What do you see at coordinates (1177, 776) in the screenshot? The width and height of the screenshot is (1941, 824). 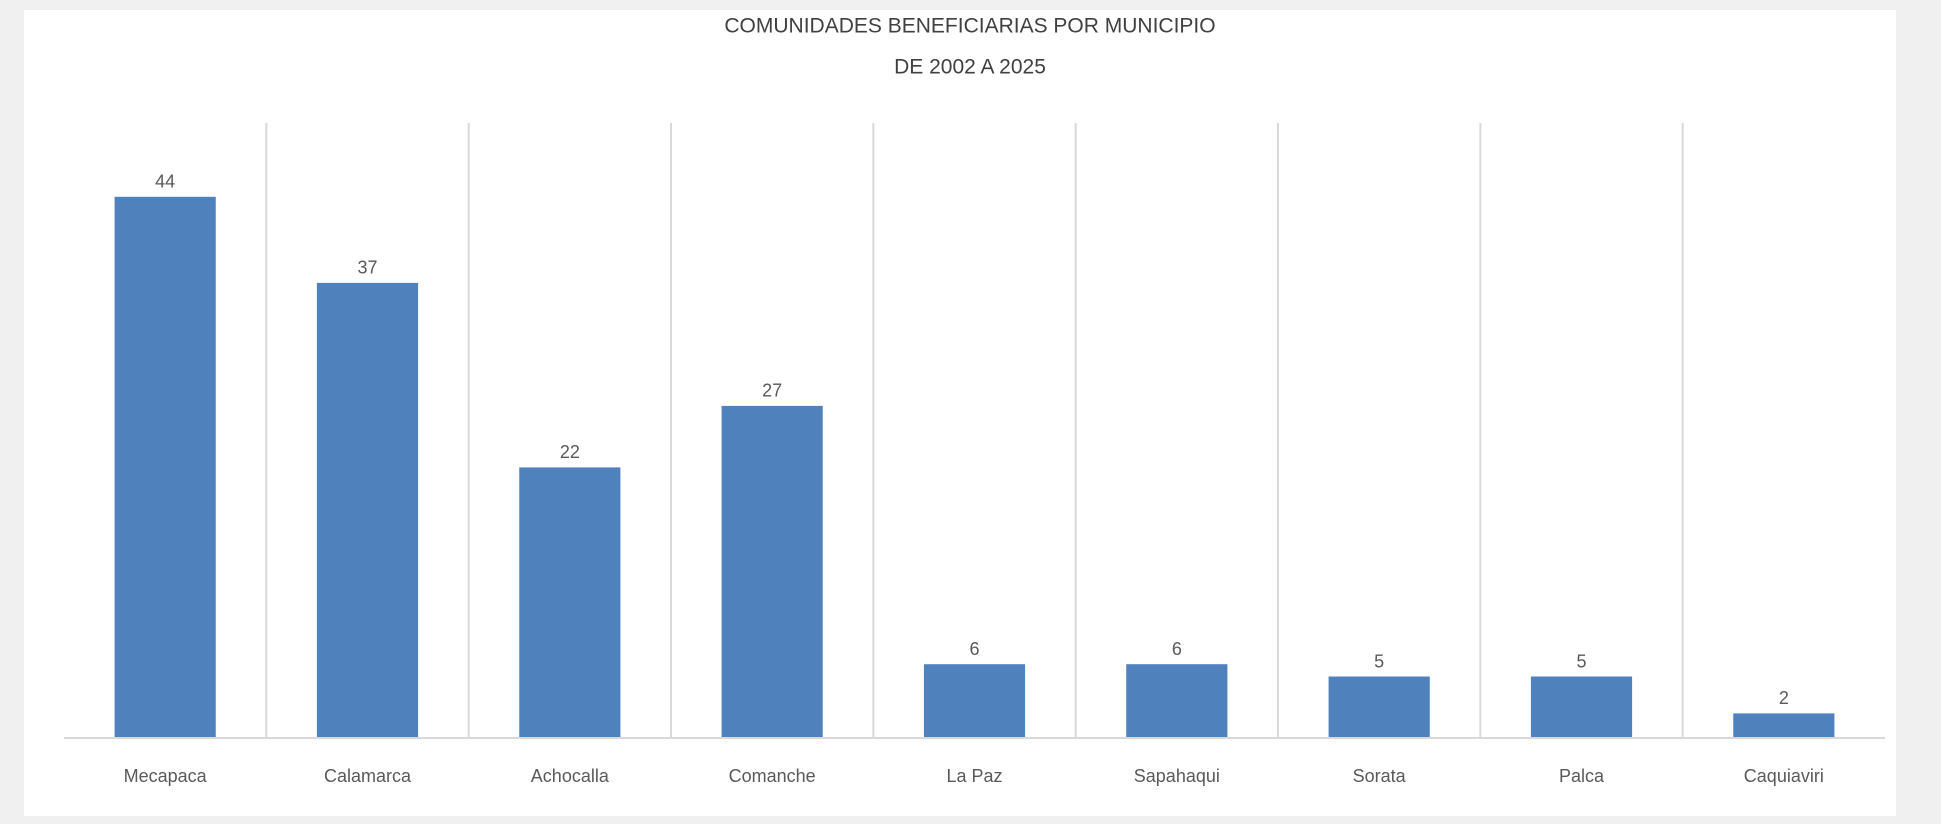 I see `x-tick-label: Sapahaqui` at bounding box center [1177, 776].